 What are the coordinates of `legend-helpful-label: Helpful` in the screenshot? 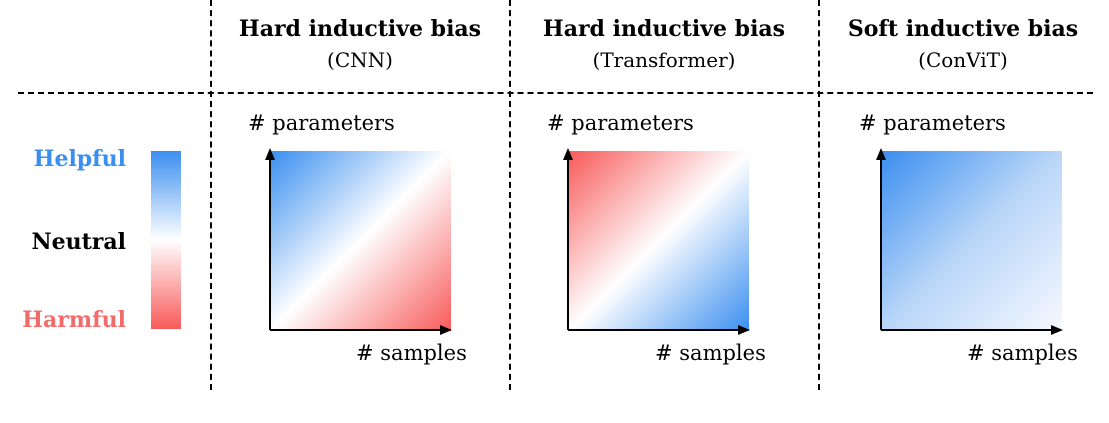 It's located at (79, 159).